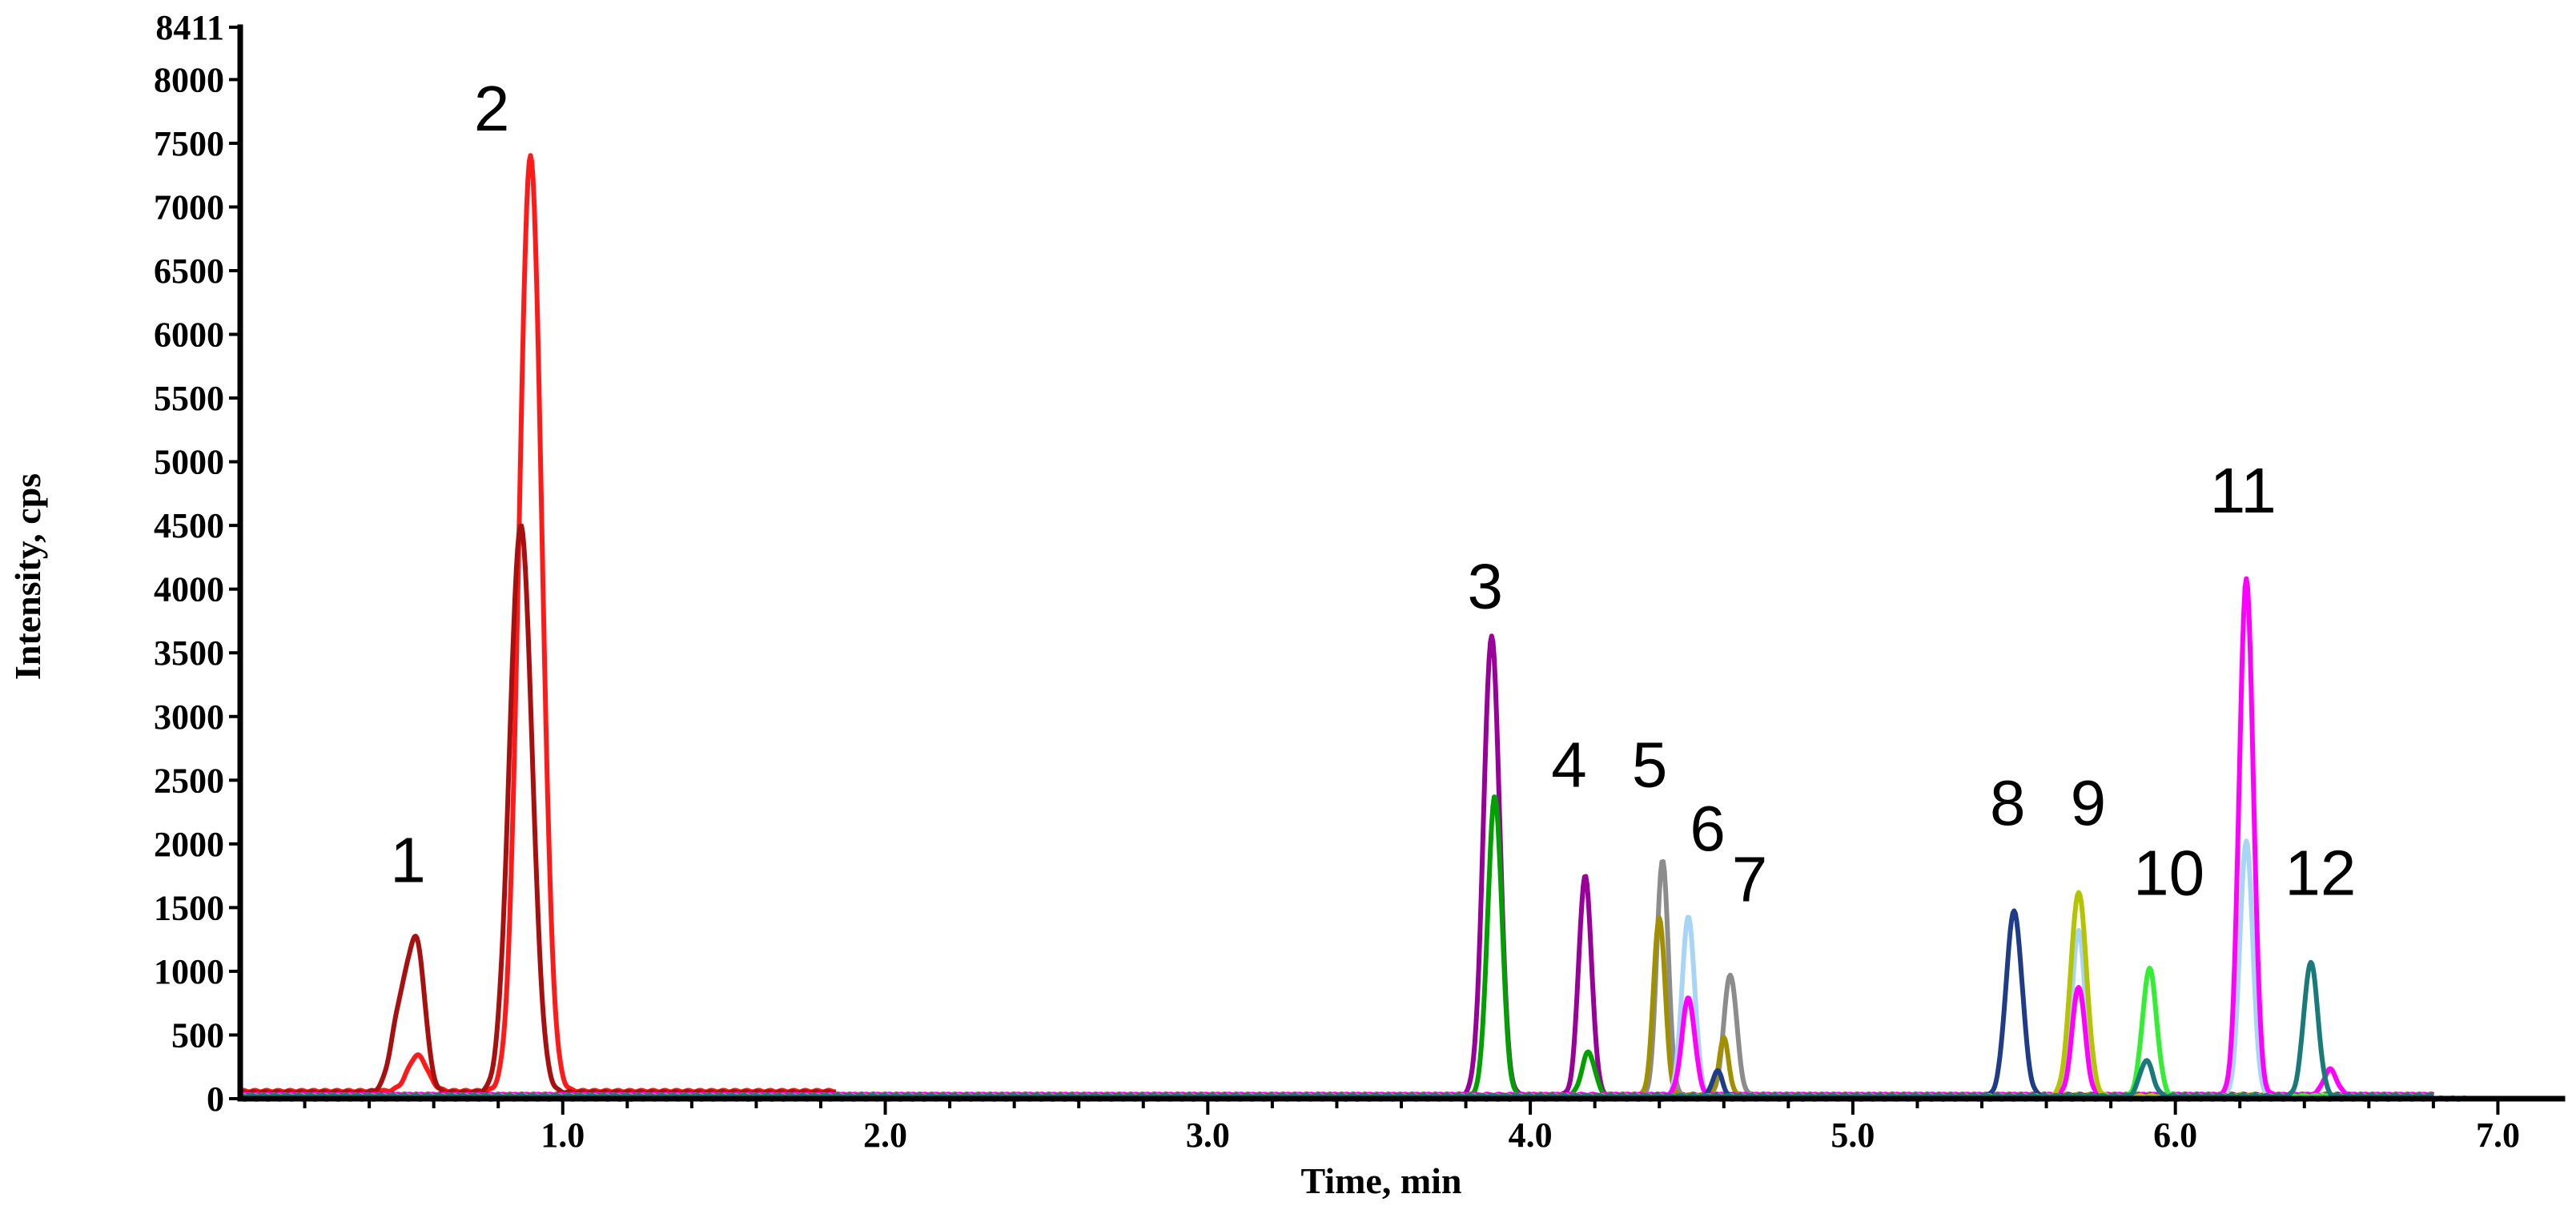 The width and height of the screenshot is (2576, 1218). I want to click on x-tick-label: 2.0, so click(885, 1135).